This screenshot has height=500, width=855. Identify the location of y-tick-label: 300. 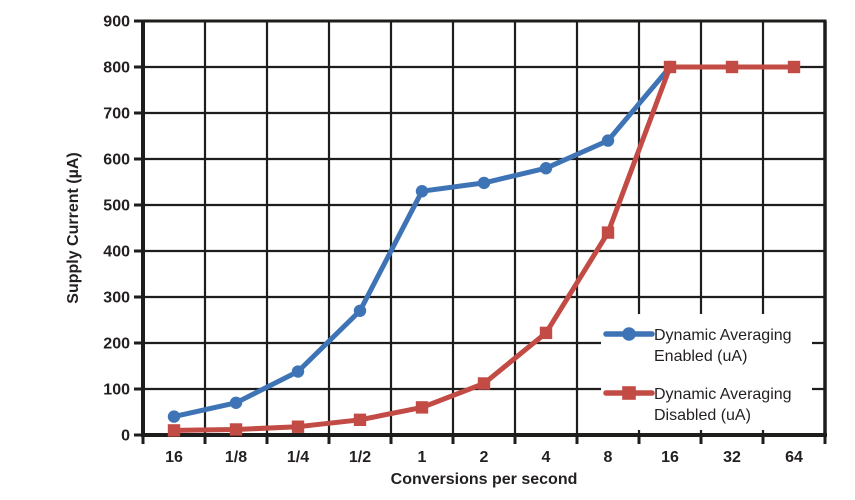
(116, 298).